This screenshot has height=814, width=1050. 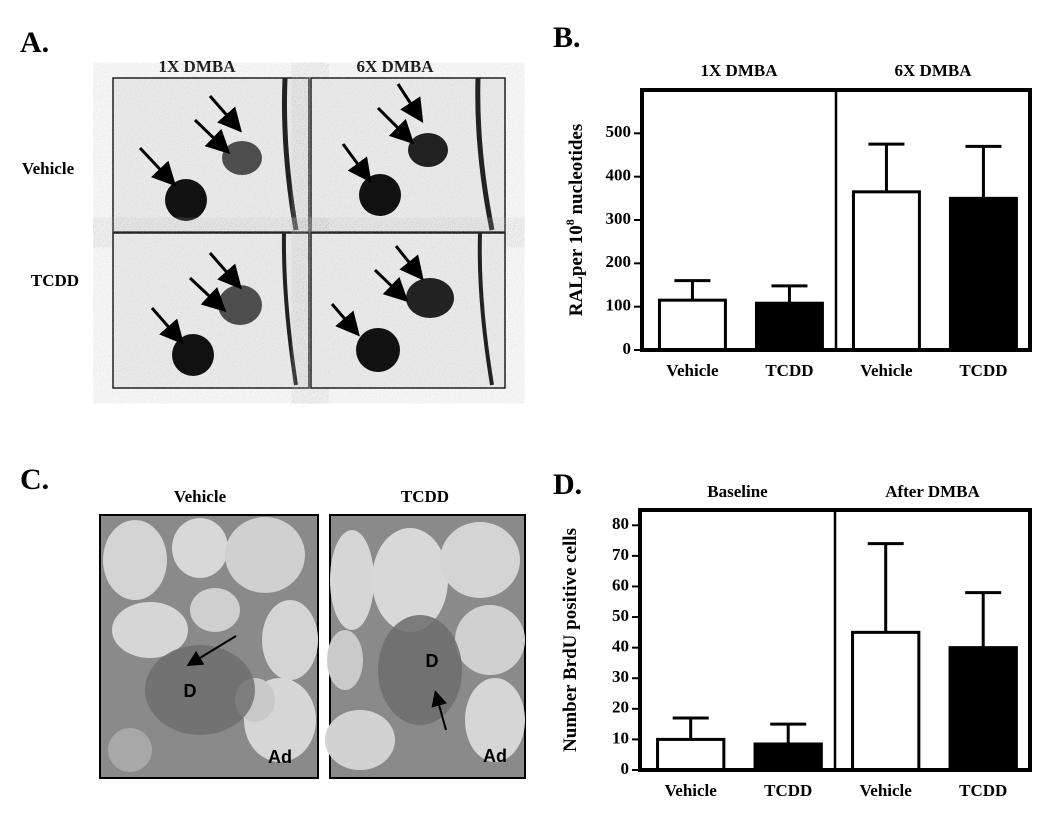 I want to click on column-label: TCDD, so click(x=425, y=496).